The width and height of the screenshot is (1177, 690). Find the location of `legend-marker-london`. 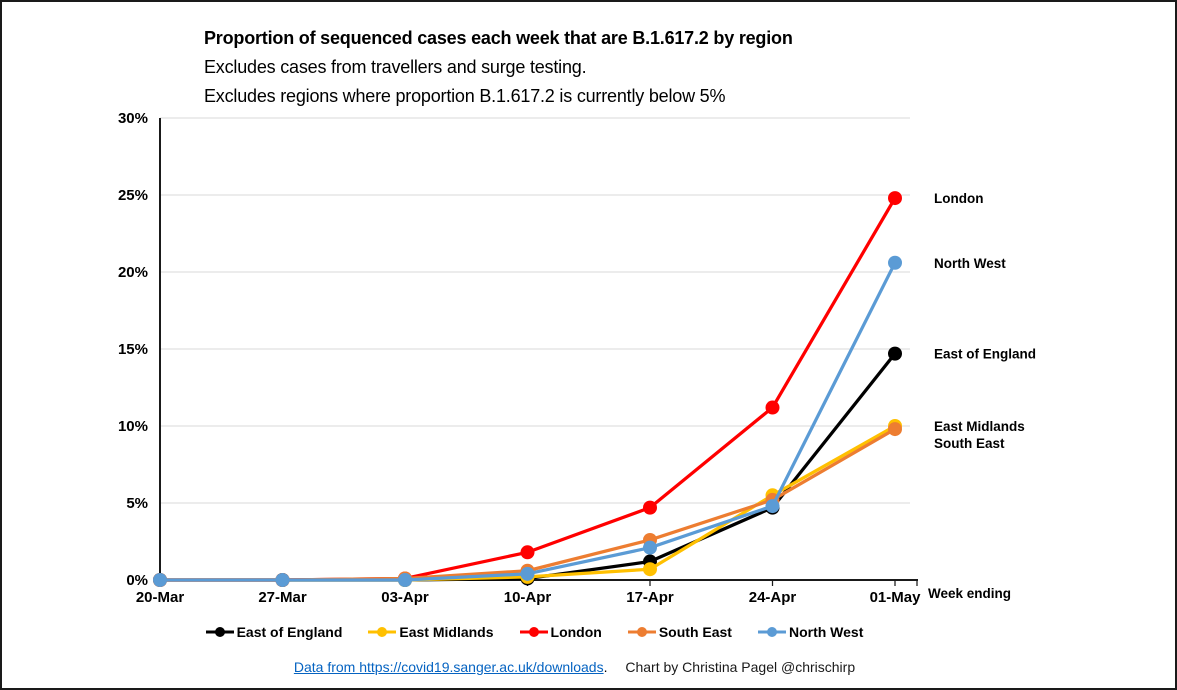

legend-marker-london is located at coordinates (533, 632).